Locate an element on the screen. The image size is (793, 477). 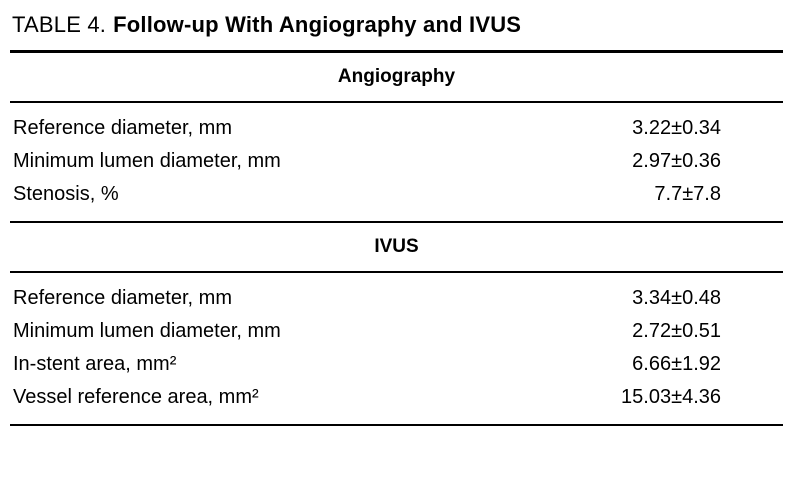
row-label: Stenosis, % is located at coordinates (66, 194).